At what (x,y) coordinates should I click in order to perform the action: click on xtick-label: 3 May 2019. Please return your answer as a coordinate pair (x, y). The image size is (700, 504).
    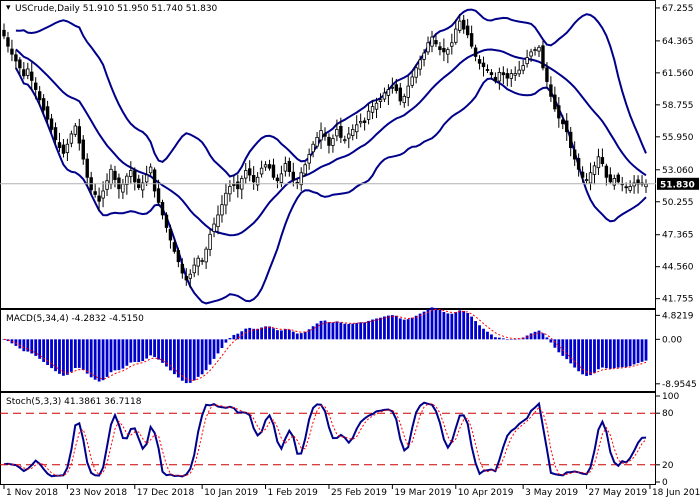
    Looking at the image, I should click on (551, 493).